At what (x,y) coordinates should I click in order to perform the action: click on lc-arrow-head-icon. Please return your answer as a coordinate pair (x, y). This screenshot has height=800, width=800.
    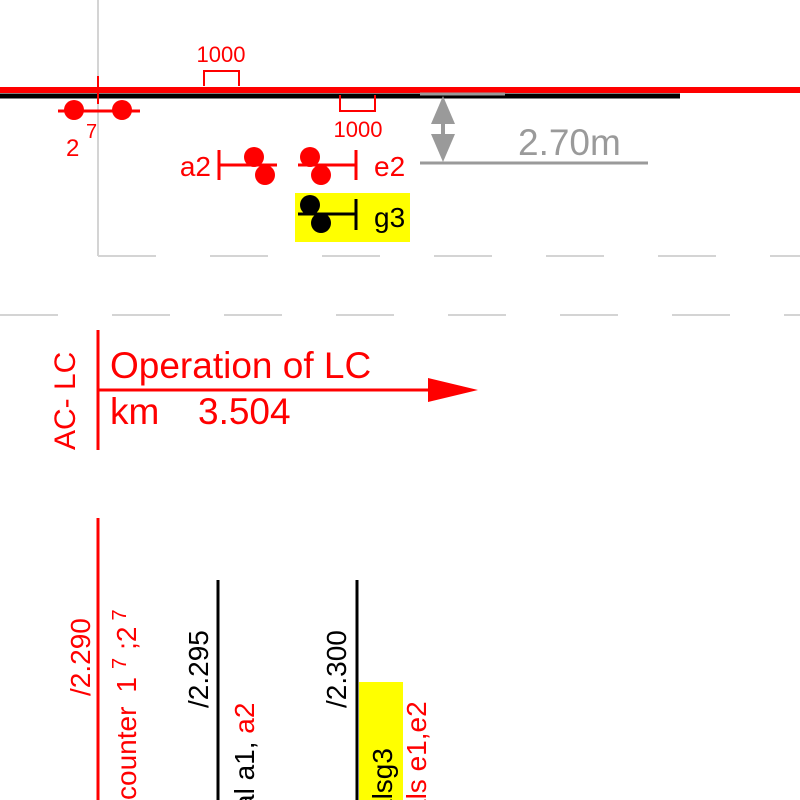
    Looking at the image, I should click on (453, 390).